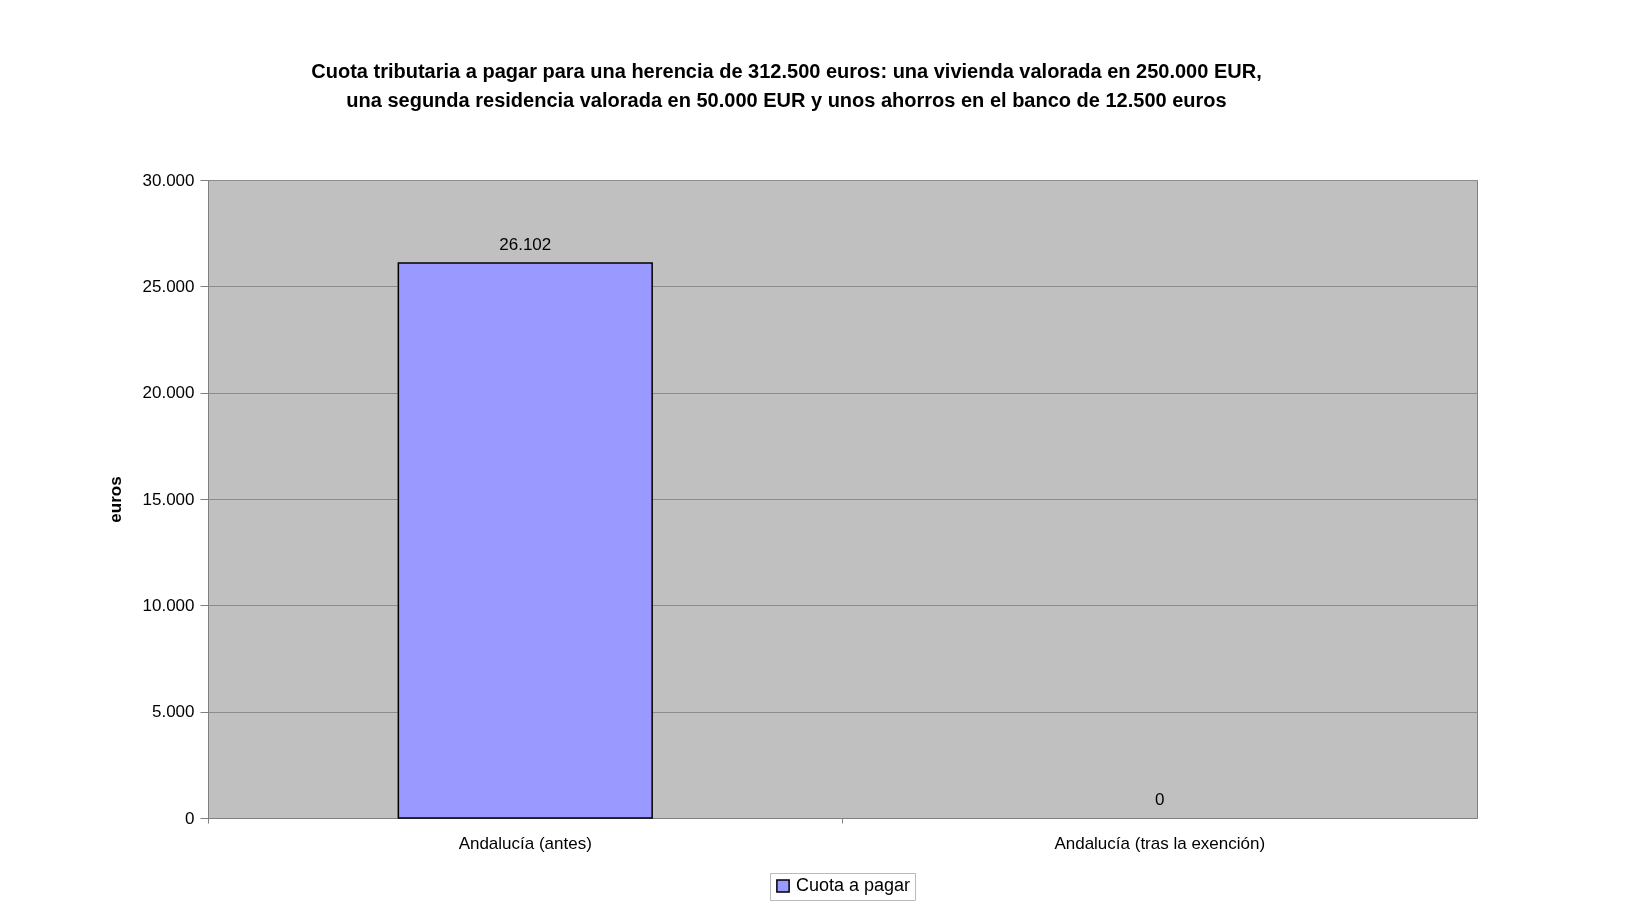 The image size is (1646, 922). Describe the element at coordinates (168, 286) in the screenshot. I see `y-tick-label: 25.000` at that location.